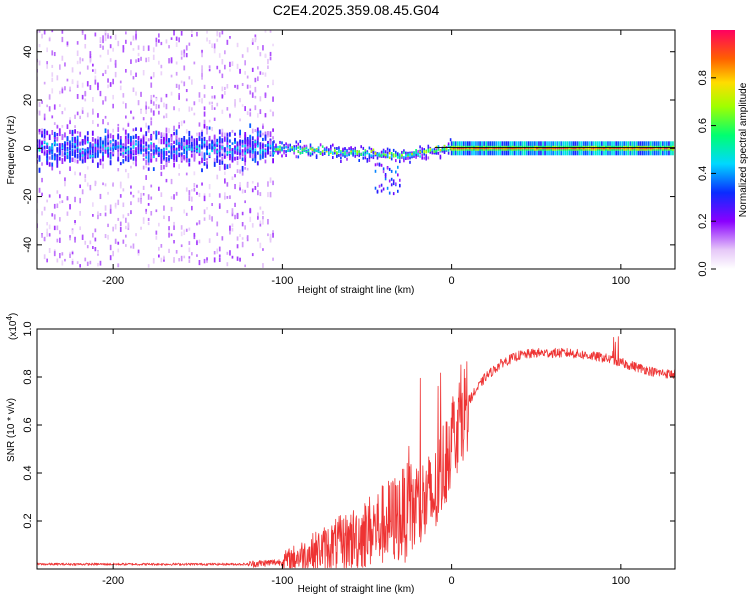  What do you see at coordinates (294, 153) in the screenshot?
I see `heatmap-cell-1932` at bounding box center [294, 153].